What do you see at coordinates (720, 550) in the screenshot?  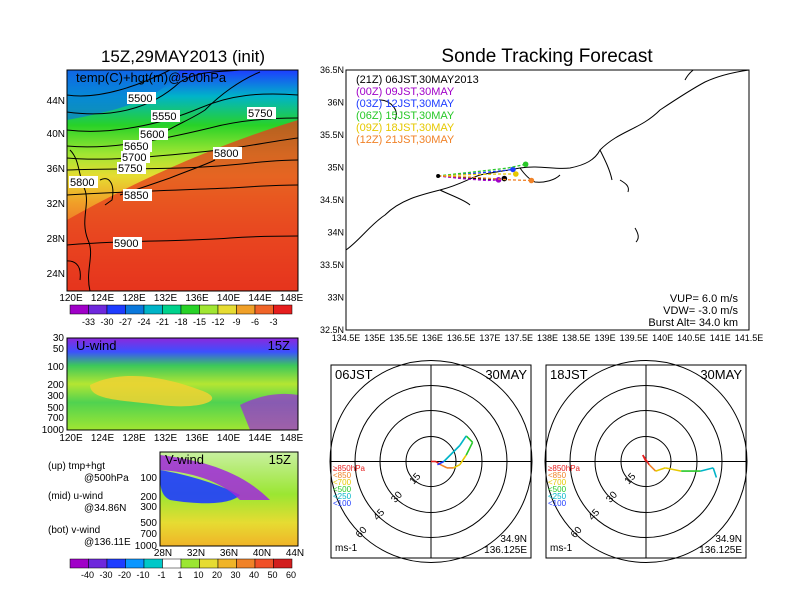 I see `hodograph-lon: 136.125E` at bounding box center [720, 550].